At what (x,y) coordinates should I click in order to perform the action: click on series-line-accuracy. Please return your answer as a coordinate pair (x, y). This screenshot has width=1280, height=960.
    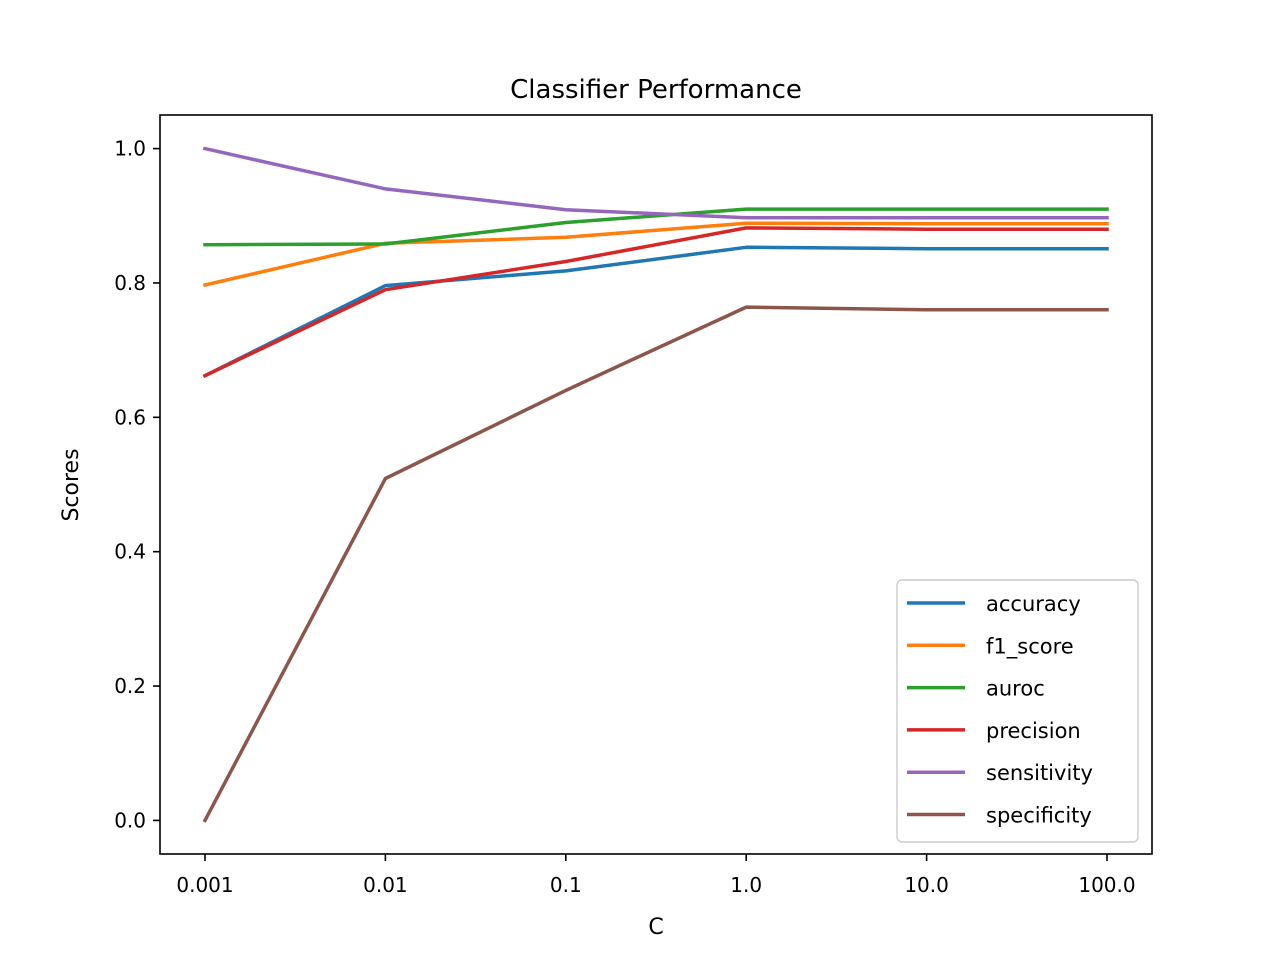
    Looking at the image, I should click on (655, 312).